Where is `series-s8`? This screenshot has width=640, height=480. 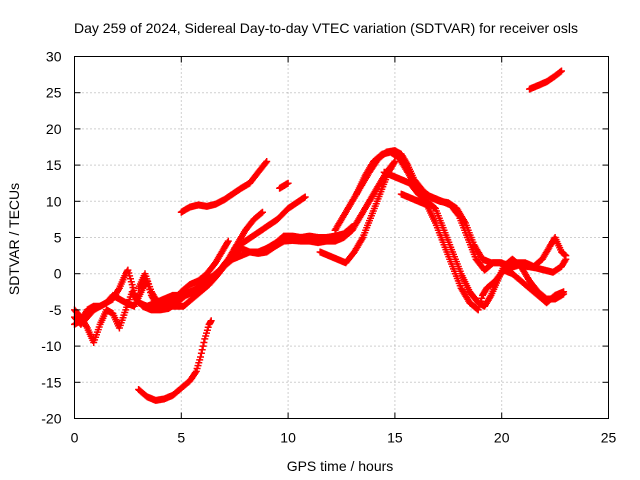
series-s8 is located at coordinates (270, 222).